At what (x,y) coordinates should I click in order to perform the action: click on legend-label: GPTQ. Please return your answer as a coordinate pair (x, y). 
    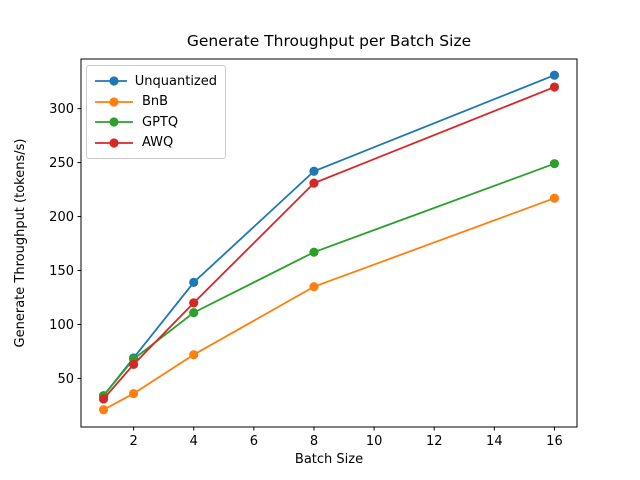
    Looking at the image, I should click on (160, 122).